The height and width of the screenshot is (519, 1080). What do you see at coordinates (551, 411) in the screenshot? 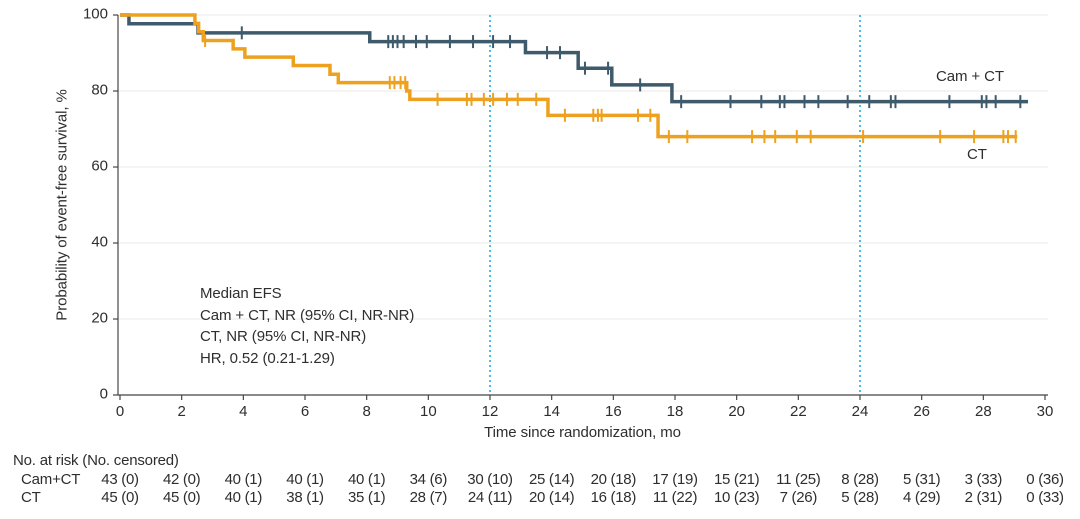
I see `x-tick-label: 14` at bounding box center [551, 411].